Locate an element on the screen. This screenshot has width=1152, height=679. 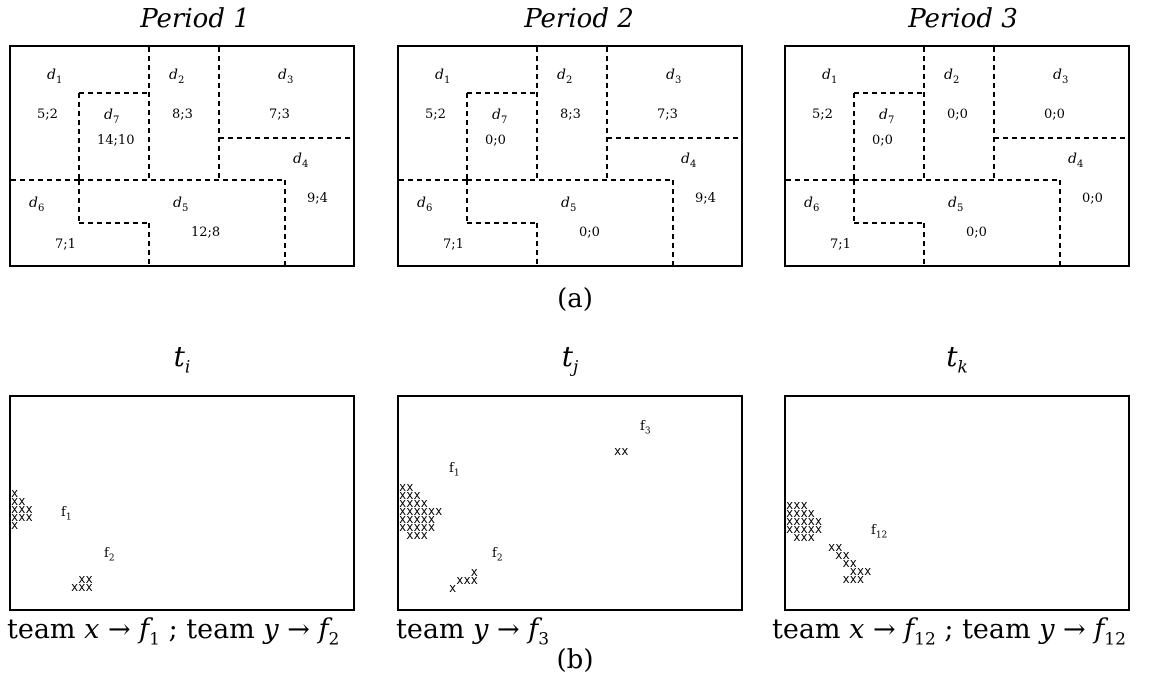
caption-b: (b) is located at coordinates (575, 660).